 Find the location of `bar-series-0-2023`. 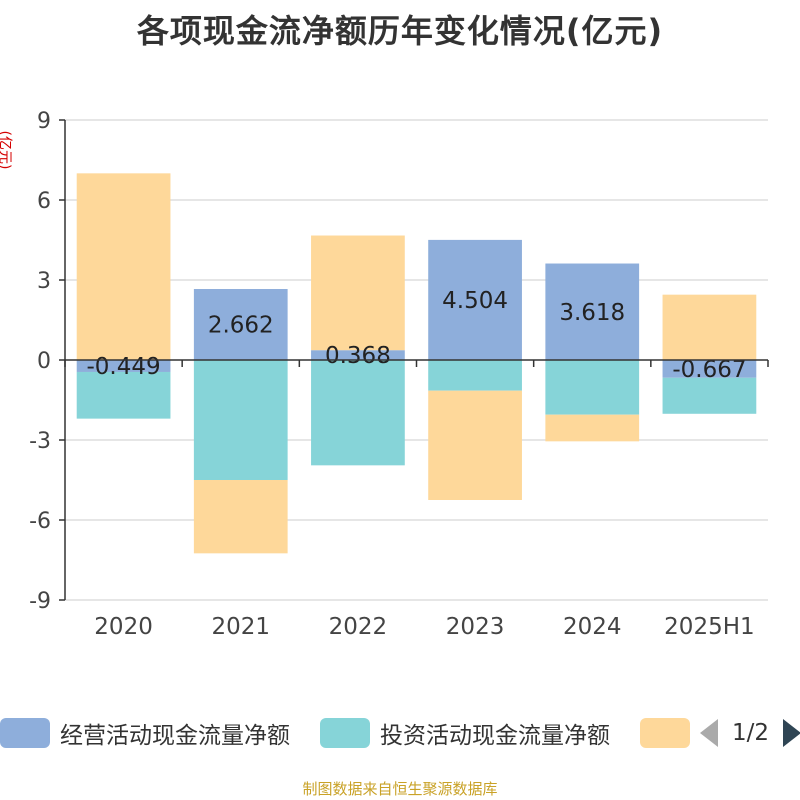

bar-series-0-2023 is located at coordinates (475, 299).